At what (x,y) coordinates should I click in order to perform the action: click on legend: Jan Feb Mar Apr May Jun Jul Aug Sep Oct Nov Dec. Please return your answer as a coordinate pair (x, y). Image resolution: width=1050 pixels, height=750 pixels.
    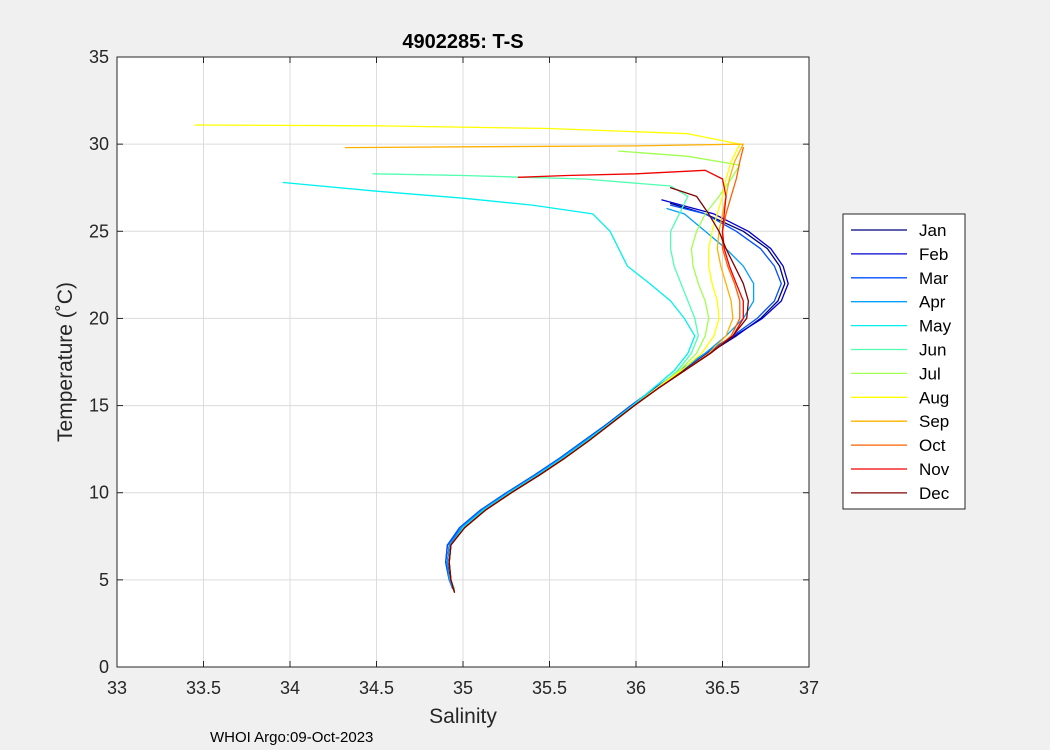
    Looking at the image, I should click on (904, 361).